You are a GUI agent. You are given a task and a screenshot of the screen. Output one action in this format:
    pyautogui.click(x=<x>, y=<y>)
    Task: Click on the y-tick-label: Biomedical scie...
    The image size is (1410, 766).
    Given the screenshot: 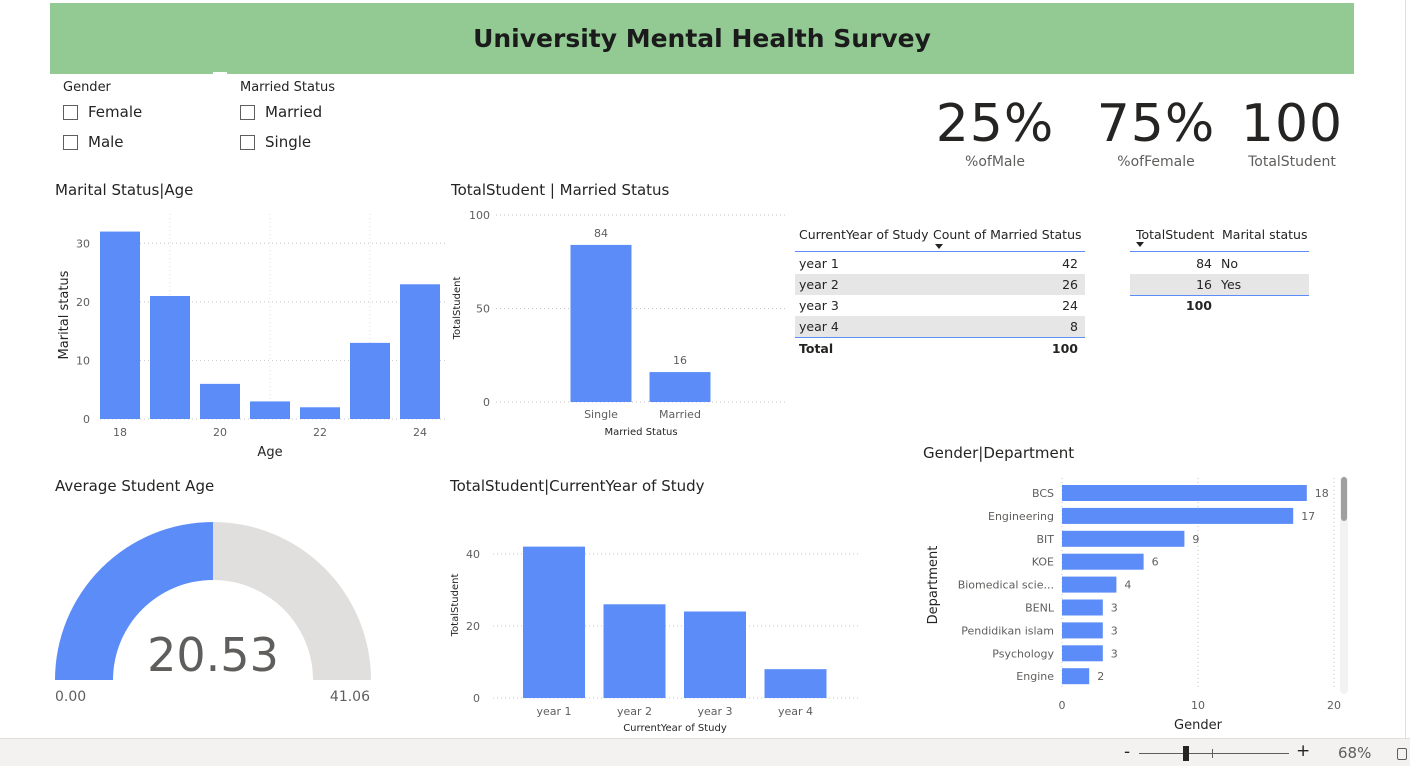 What is the action you would take?
    pyautogui.click(x=1006, y=585)
    